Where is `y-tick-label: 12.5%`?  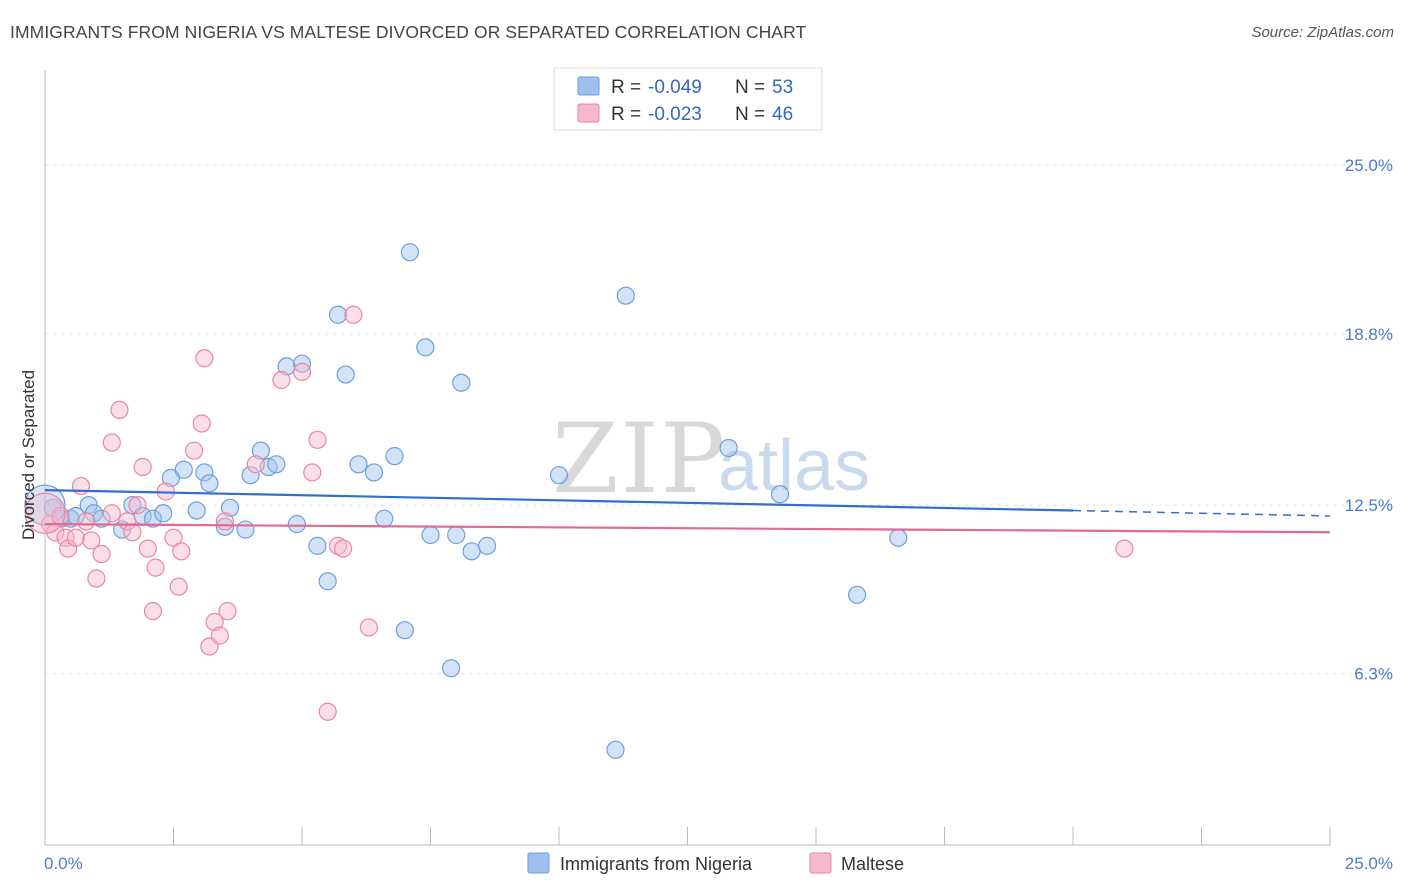
y-tick-label: 12.5% is located at coordinates (1369, 505).